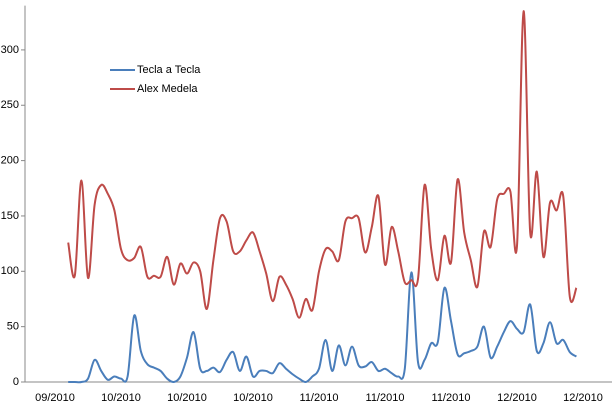 The width and height of the screenshot is (616, 409). What do you see at coordinates (10, 216) in the screenshot?
I see `y-tick-label: 150` at bounding box center [10, 216].